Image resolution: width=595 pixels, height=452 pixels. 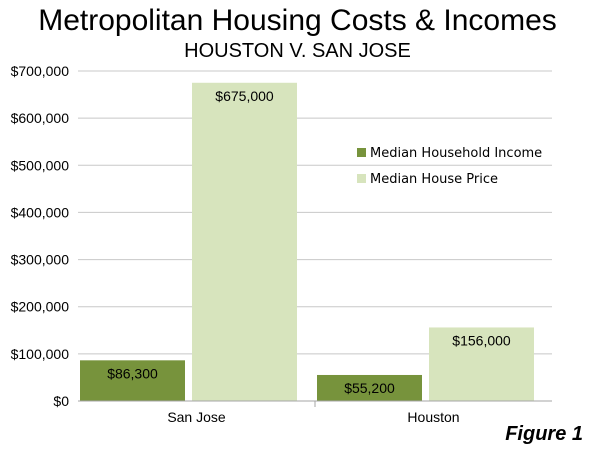 What do you see at coordinates (434, 179) in the screenshot?
I see `legend-label: Median House Price` at bounding box center [434, 179].